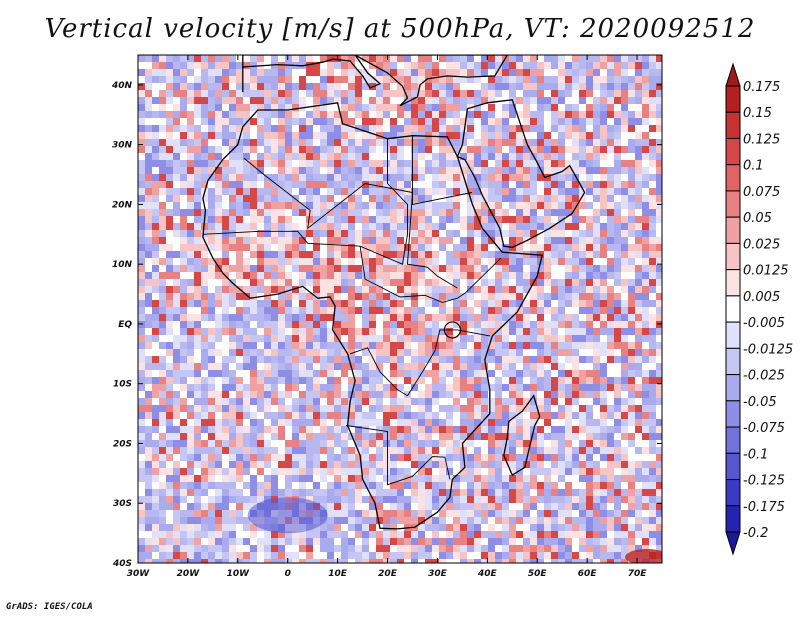 The image size is (800, 618). I want to click on y-tick-label: EQ, so click(125, 325).